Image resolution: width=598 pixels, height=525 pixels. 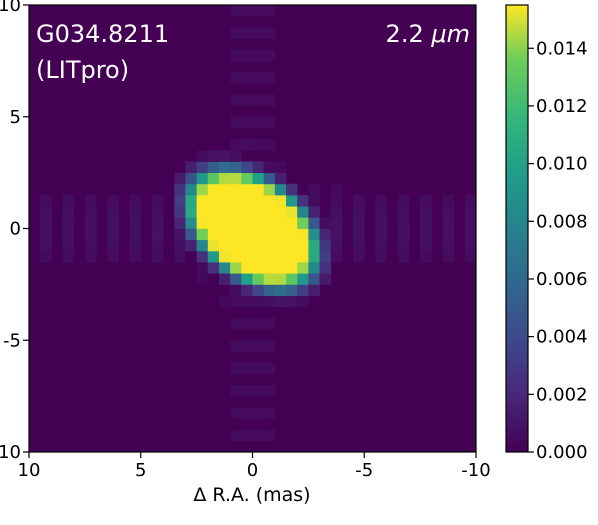 I want to click on y-axis-ticks: 10 5 0 -5 10, so click(x=14, y=231).